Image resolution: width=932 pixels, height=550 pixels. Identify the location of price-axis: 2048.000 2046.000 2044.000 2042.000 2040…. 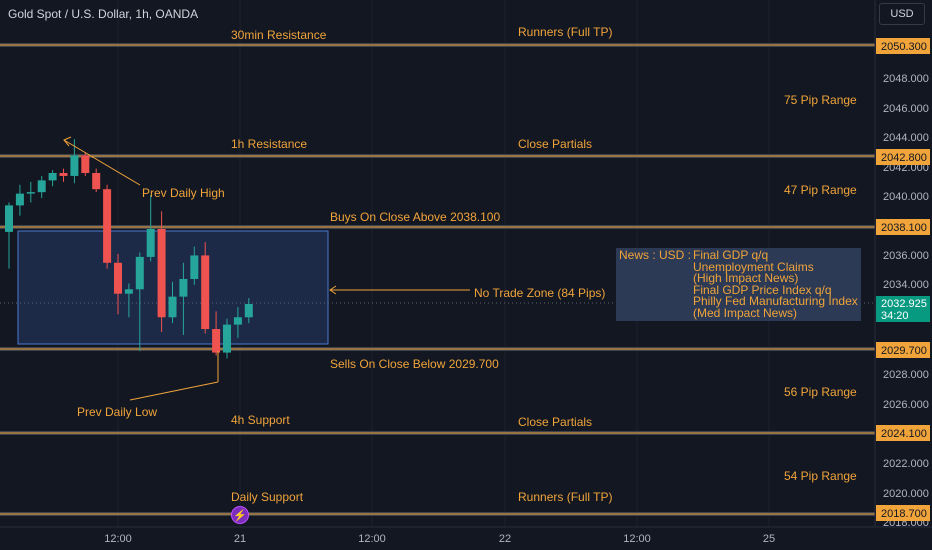
(906, 301).